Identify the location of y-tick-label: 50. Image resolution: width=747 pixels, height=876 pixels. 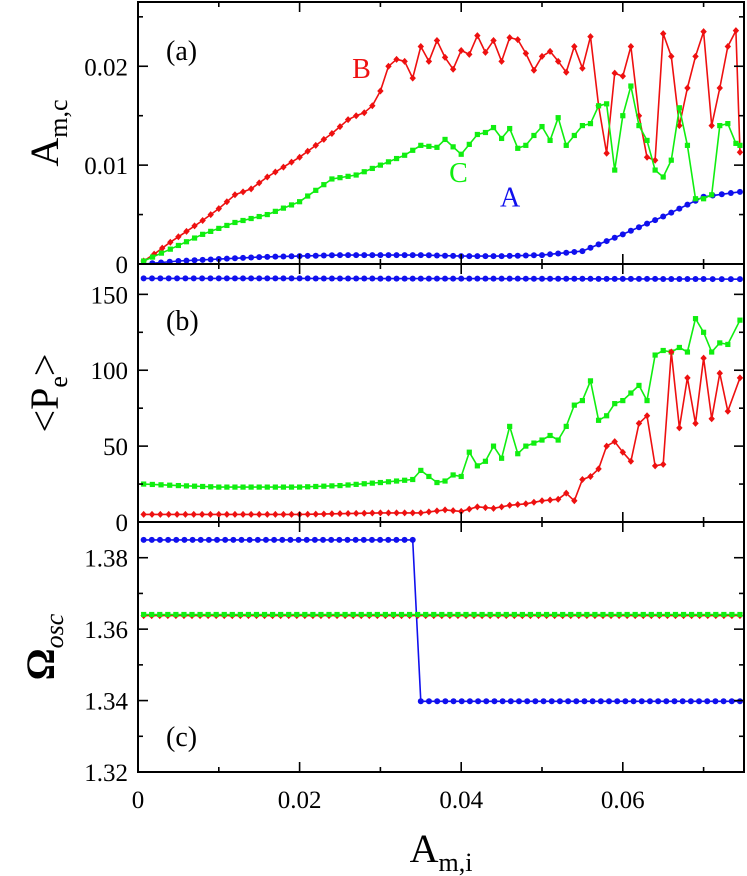
(115, 447).